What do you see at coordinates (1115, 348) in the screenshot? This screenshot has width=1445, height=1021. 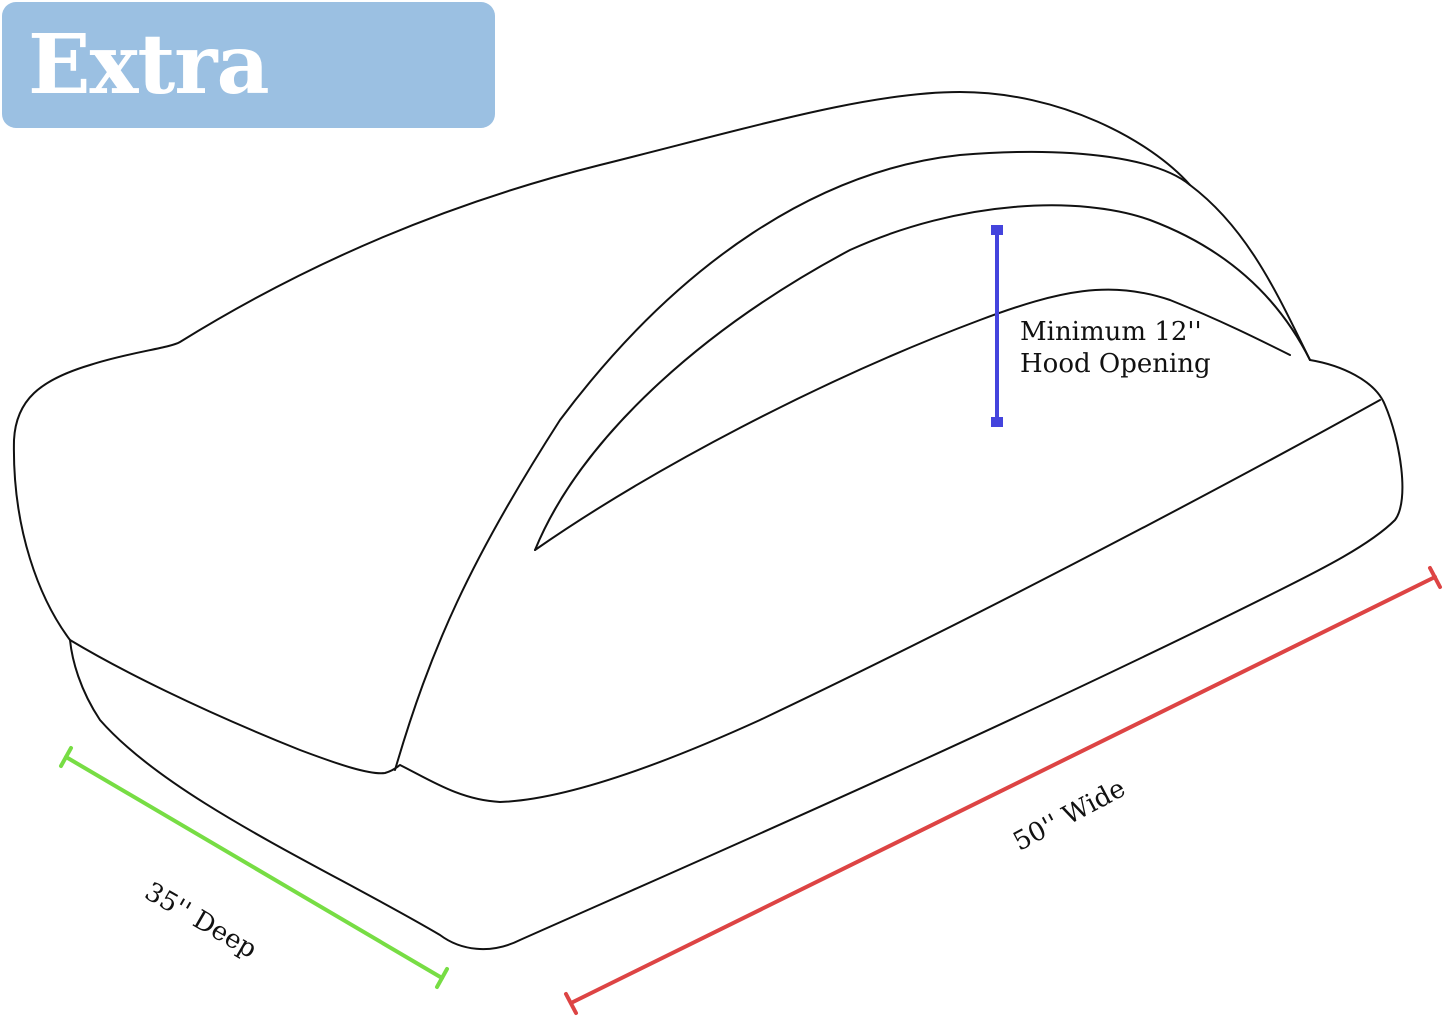 I see `hood-opening-label: Minimum 12'' Hood Opening` at bounding box center [1115, 348].